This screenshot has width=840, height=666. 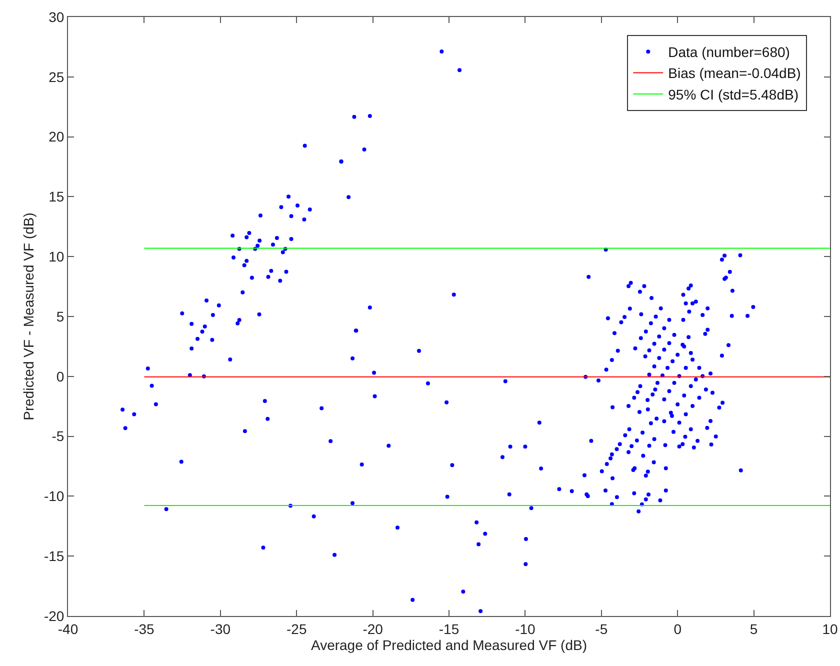 I want to click on x-tick-label: -35, so click(x=144, y=628).